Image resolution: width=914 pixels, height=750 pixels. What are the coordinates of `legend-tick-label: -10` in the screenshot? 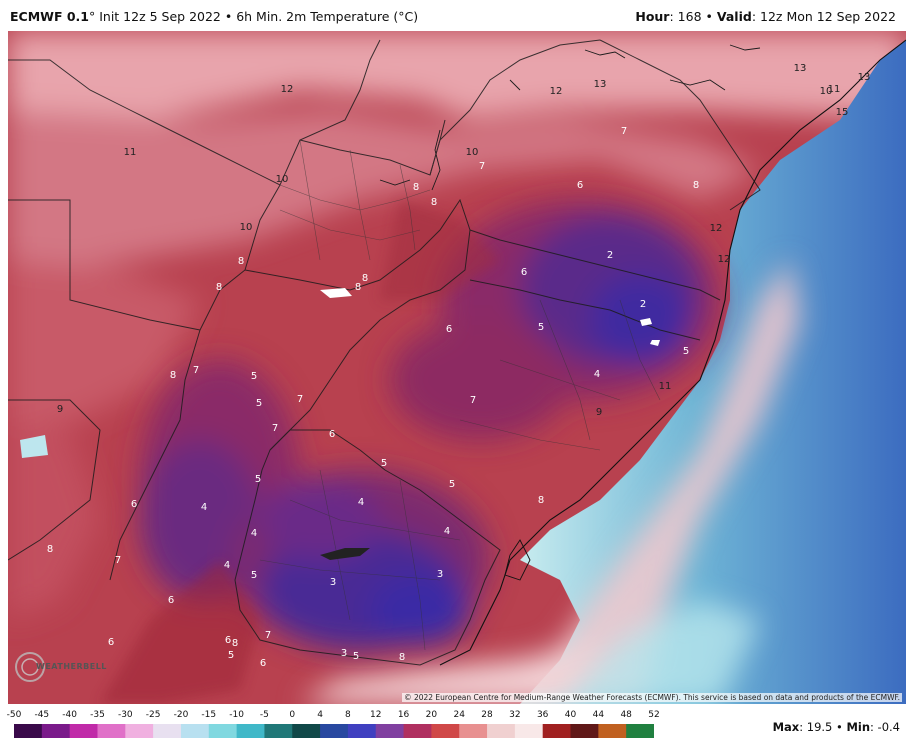 It's located at (236, 715).